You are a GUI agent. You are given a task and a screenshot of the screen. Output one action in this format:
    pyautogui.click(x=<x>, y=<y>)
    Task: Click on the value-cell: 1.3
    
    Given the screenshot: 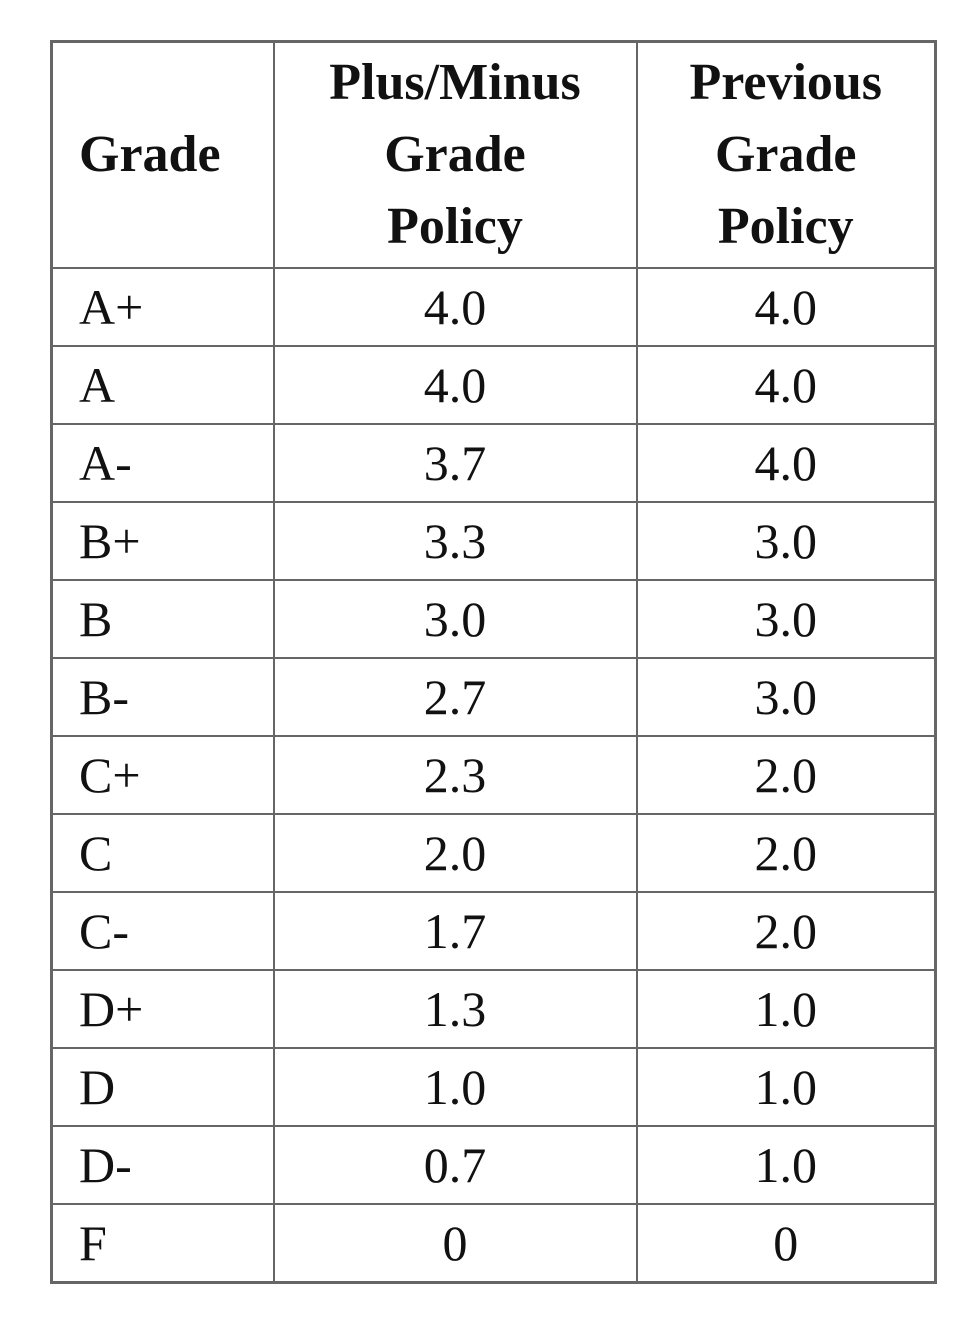 What is the action you would take?
    pyautogui.click(x=455, y=1009)
    